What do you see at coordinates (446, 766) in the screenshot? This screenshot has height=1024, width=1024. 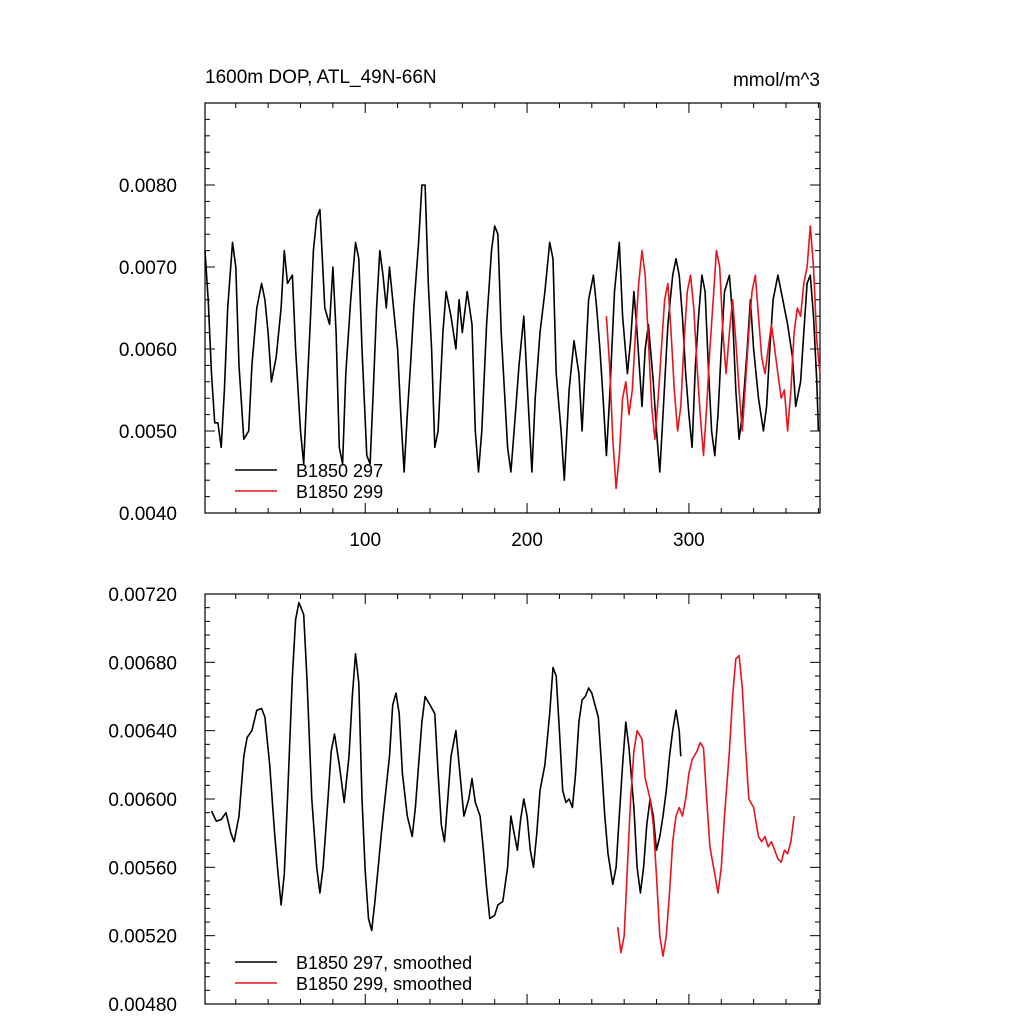 I see `series-line-b1850-297-smoothed` at bounding box center [446, 766].